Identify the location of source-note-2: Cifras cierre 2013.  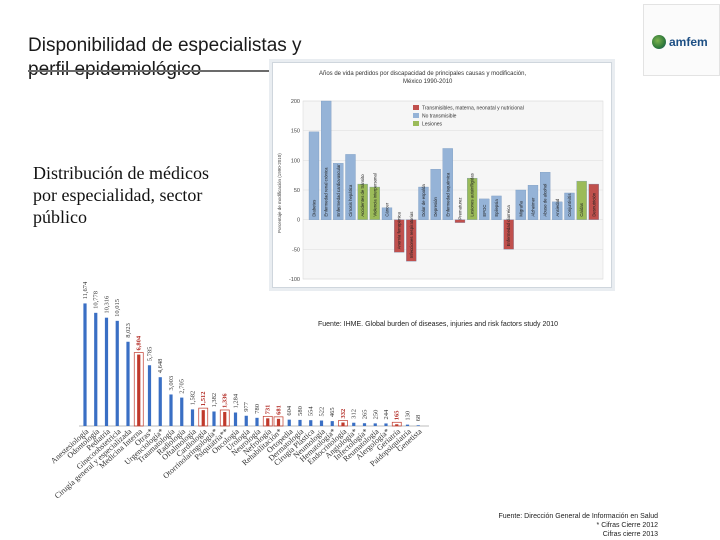
(630, 534).